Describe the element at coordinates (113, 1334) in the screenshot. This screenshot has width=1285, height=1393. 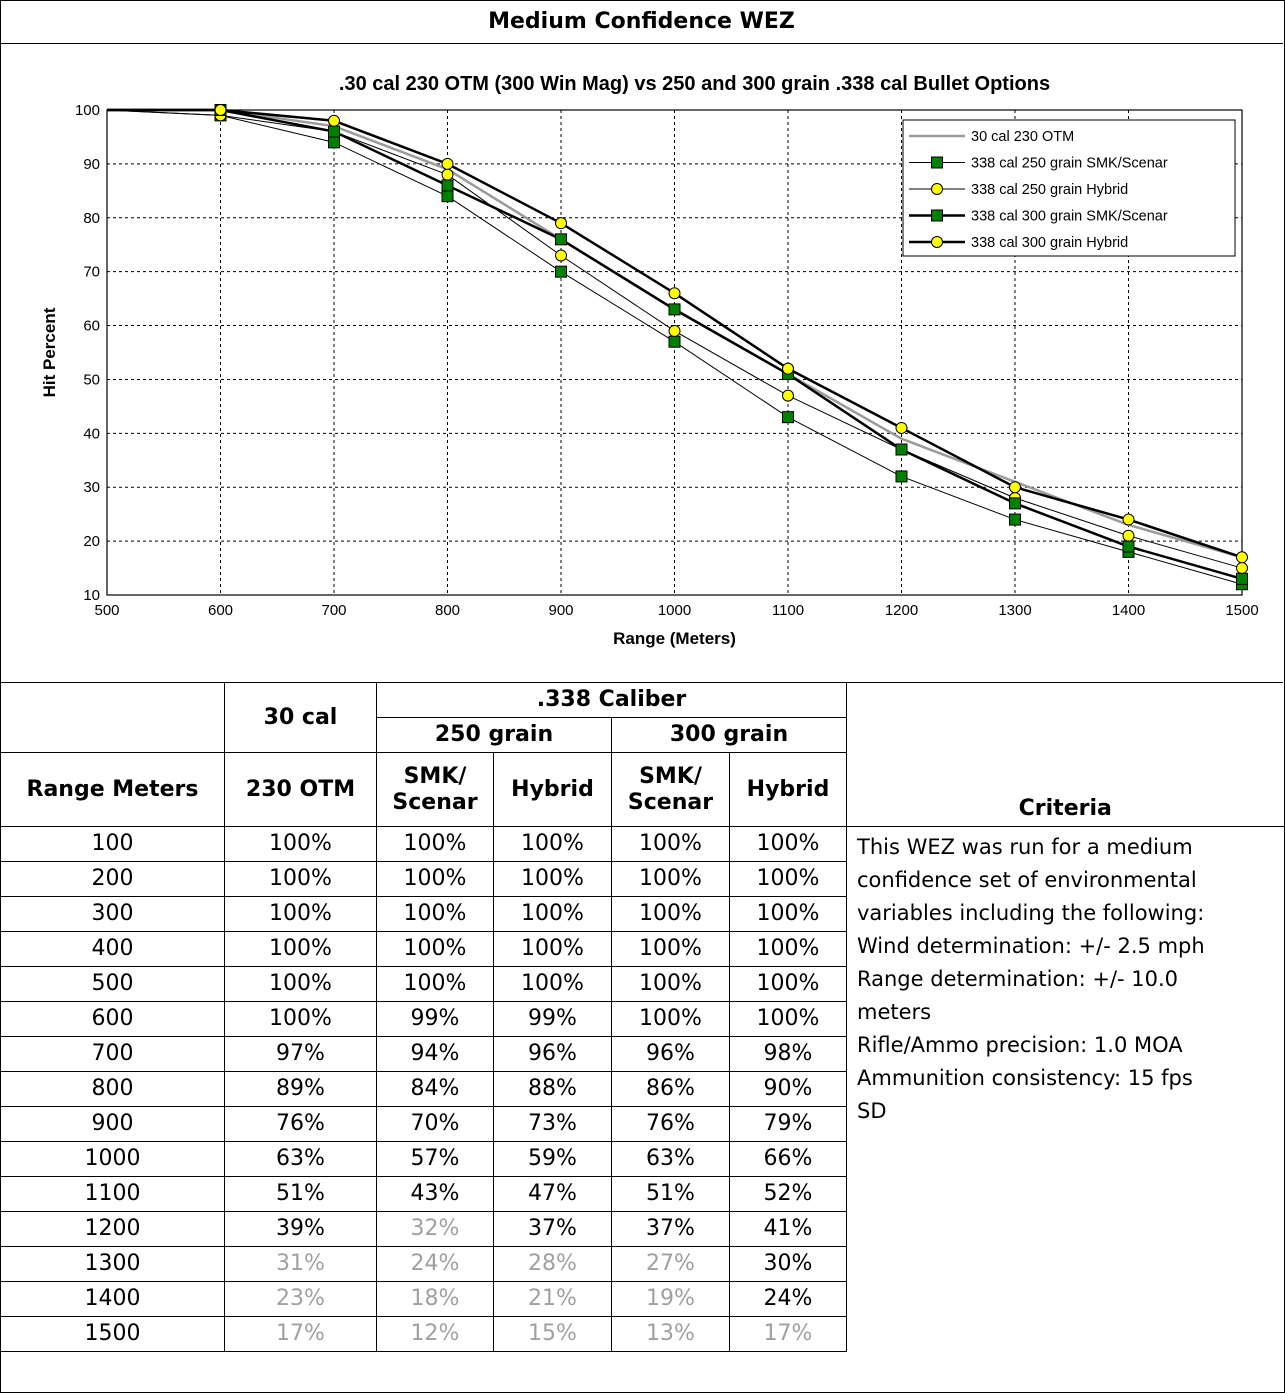
I see `range-cell: 1500` at that location.